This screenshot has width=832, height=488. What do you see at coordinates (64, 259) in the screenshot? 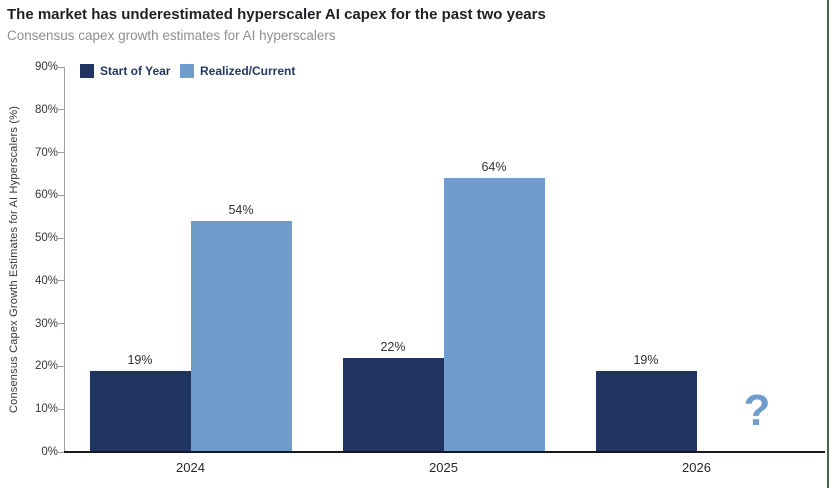
I see `y-axis-line` at bounding box center [64, 259].